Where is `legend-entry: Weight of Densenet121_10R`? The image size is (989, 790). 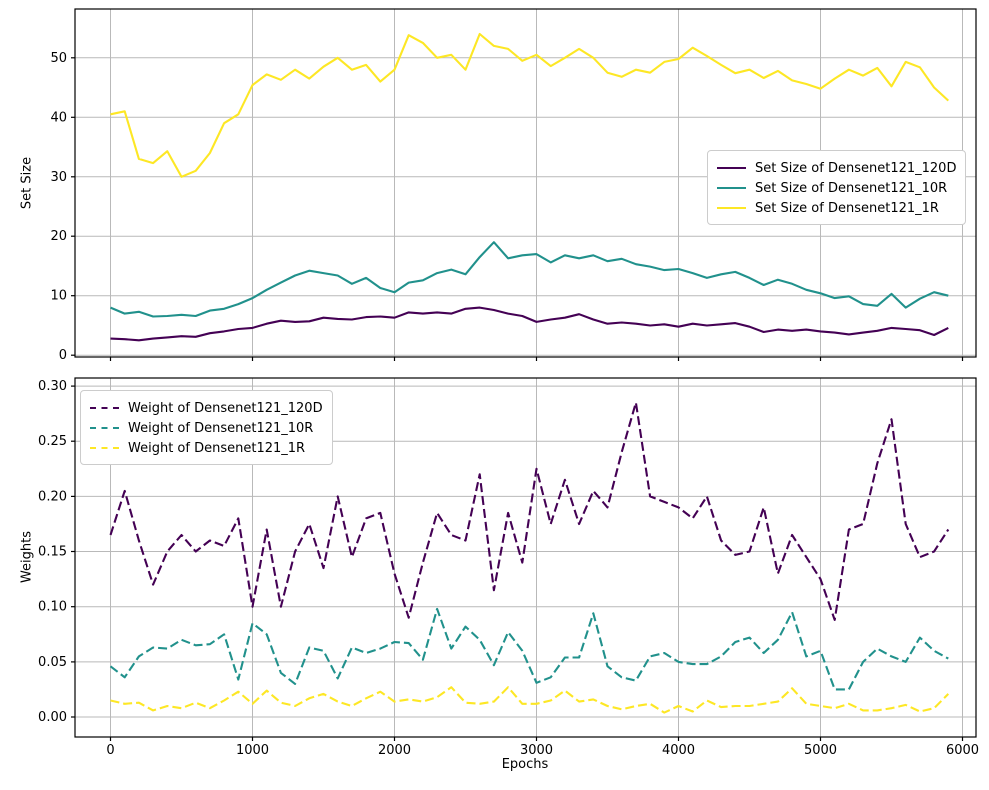
legend-entry: Weight of Densenet121_10R is located at coordinates (206, 428).